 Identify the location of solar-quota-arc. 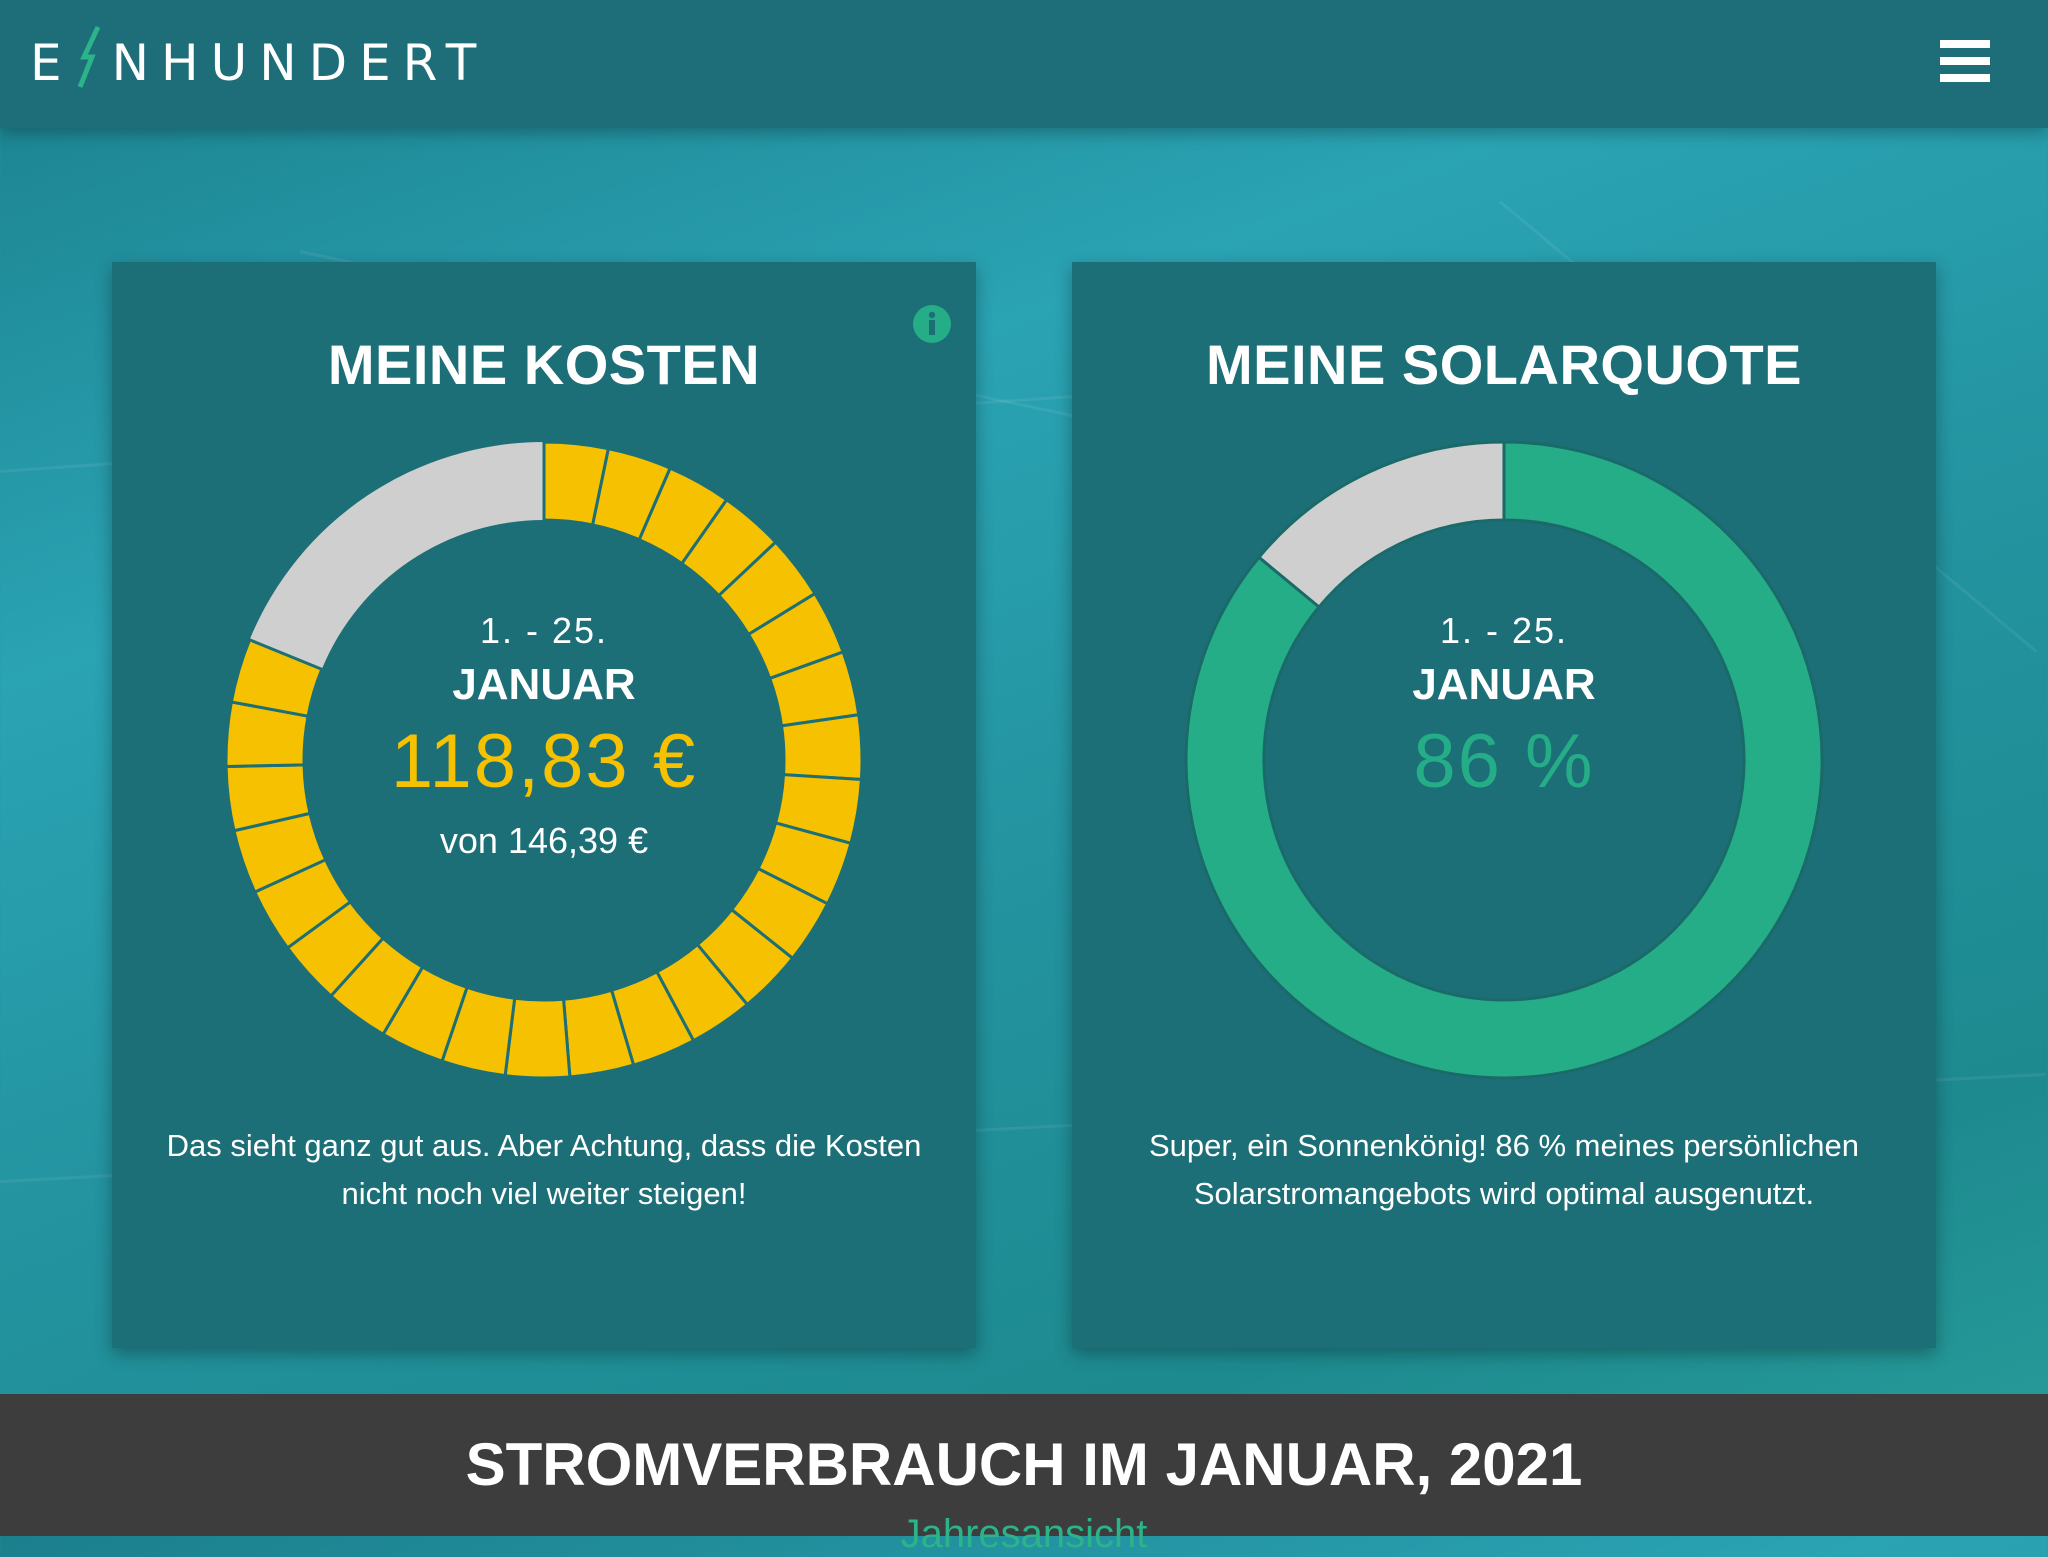
(1504, 760).